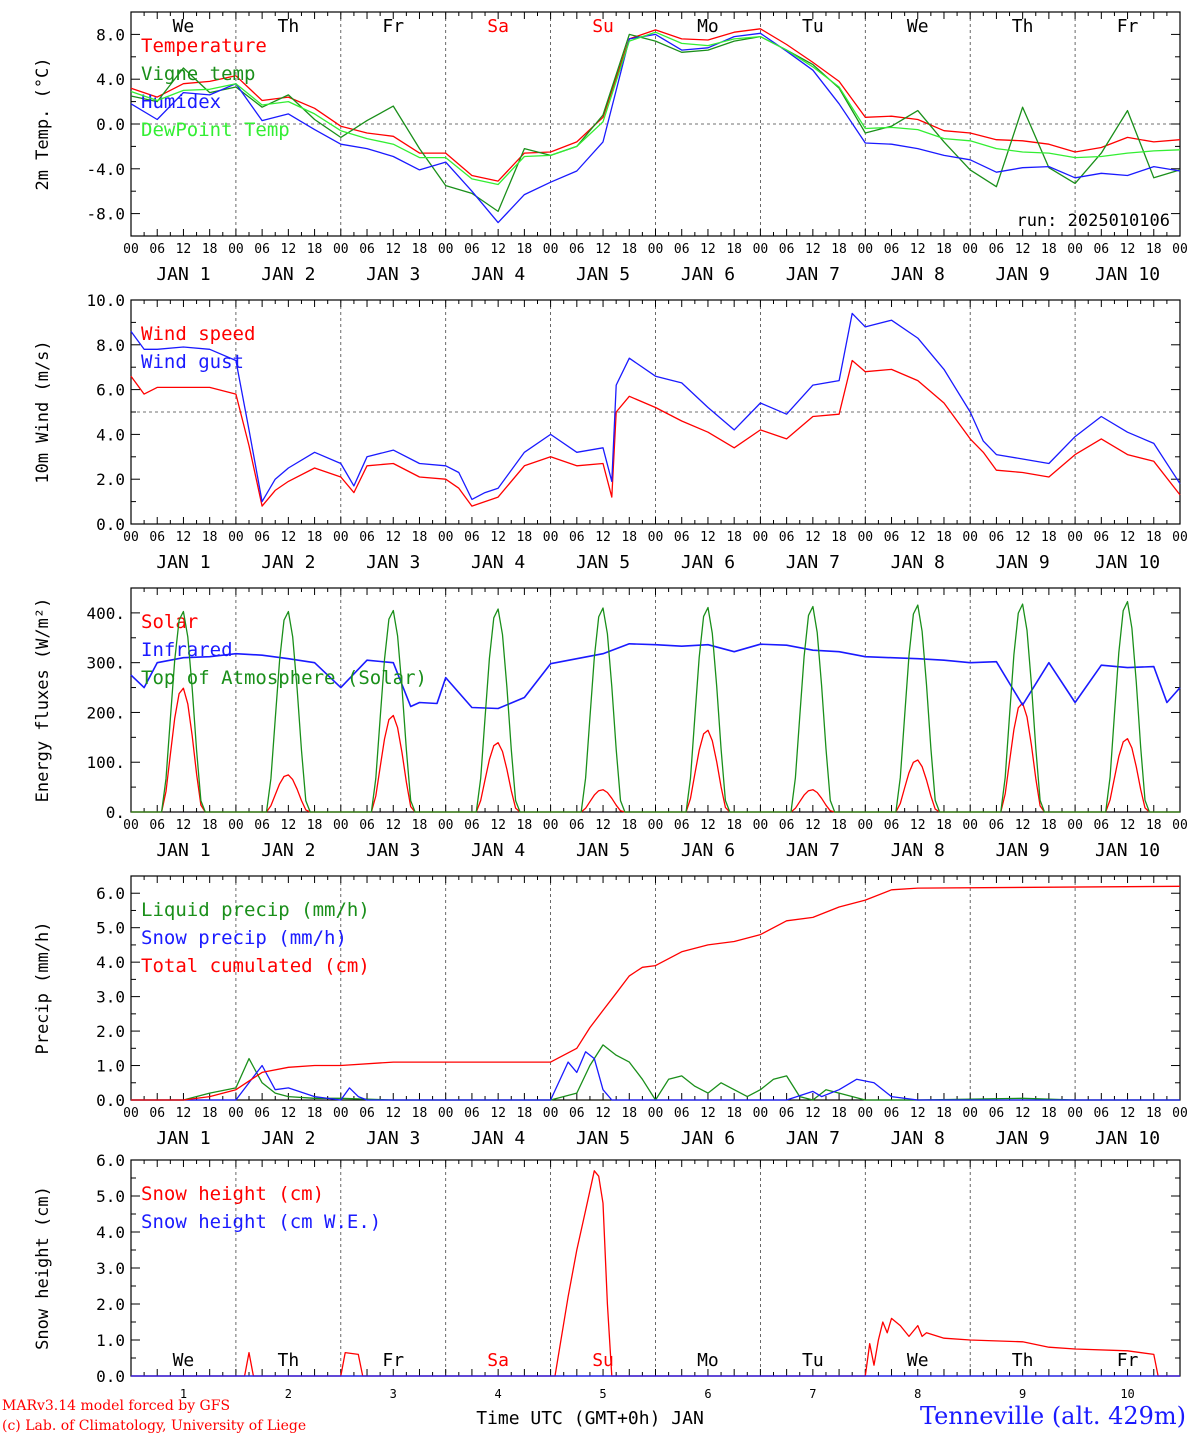 Image resolution: width=1194 pixels, height=1440 pixels. What do you see at coordinates (232, 1194) in the screenshot?
I see `panel5-legend-entry: Snow height (cm)` at bounding box center [232, 1194].